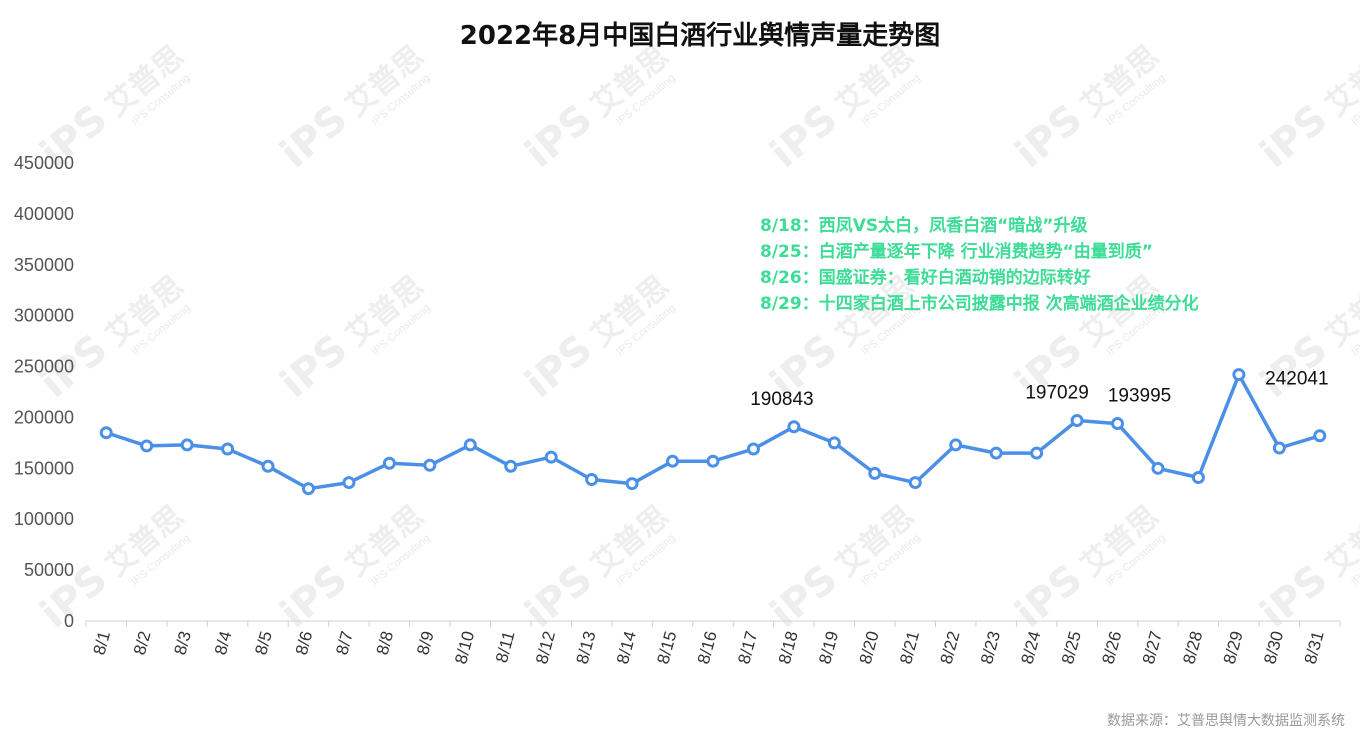 The image size is (1360, 737). What do you see at coordinates (700, 35) in the screenshot?
I see `chart-title: 2022年8月中国白酒行业舆情声量走势图` at bounding box center [700, 35].